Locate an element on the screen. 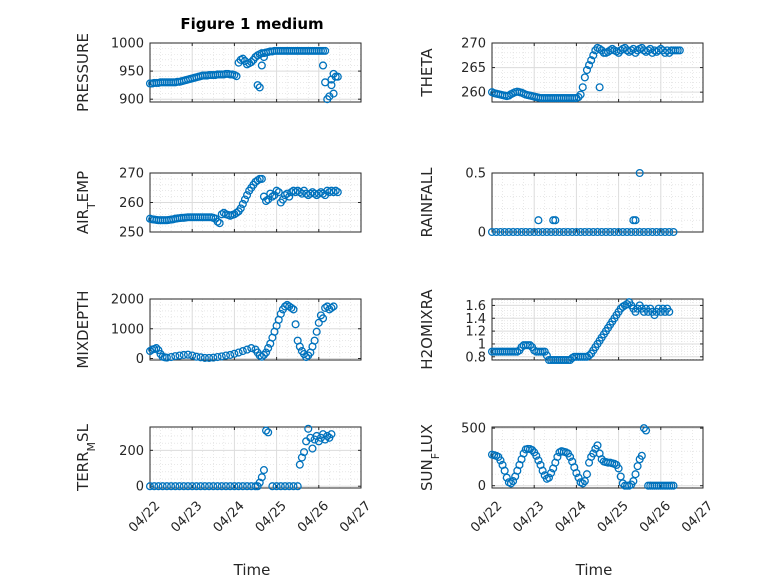 This screenshot has width=778, height=583. y-tick-label: 0.8 is located at coordinates (475, 357).